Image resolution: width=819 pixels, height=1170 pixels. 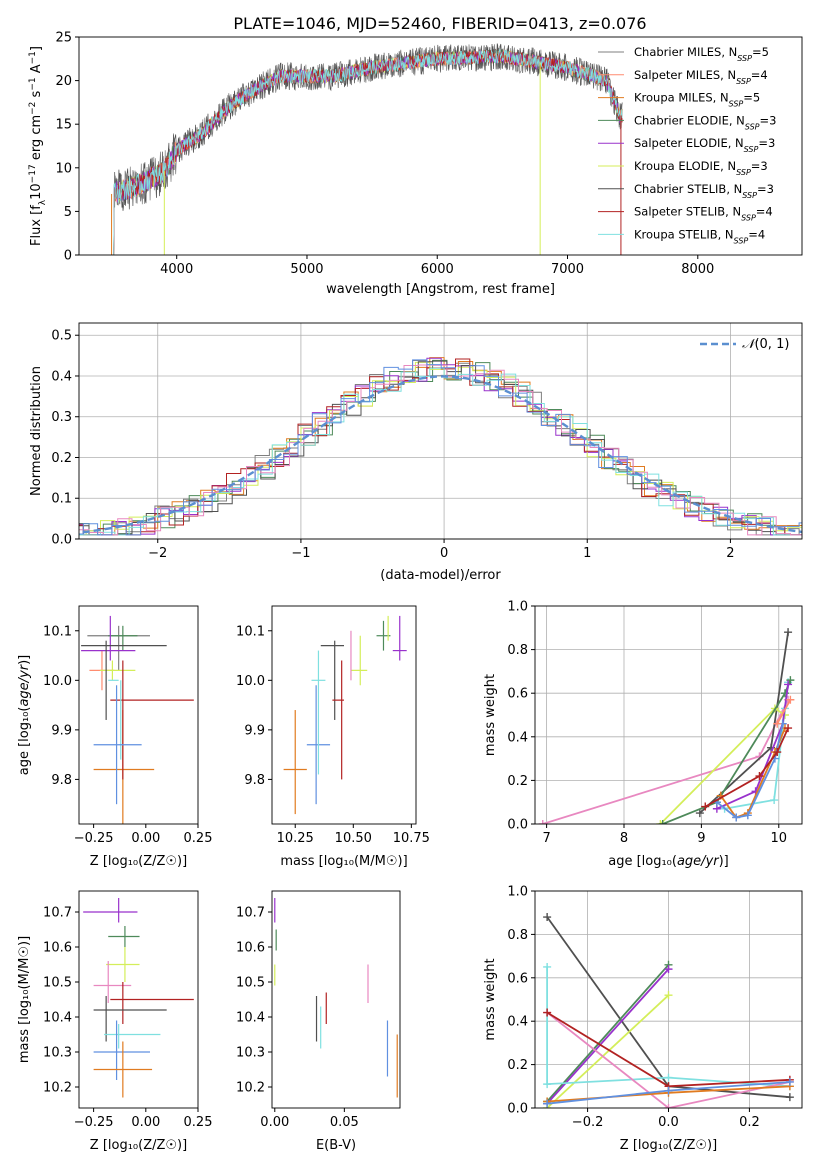 I want to click on legend-label: Chabrier ELODIE, NSSP=3, so click(x=705, y=121).